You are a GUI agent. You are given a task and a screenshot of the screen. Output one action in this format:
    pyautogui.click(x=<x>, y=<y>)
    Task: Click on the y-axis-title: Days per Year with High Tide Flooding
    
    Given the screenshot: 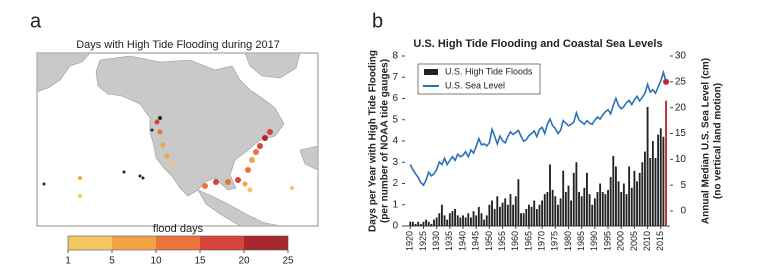 What is the action you would take?
    pyautogui.click(x=373, y=141)
    